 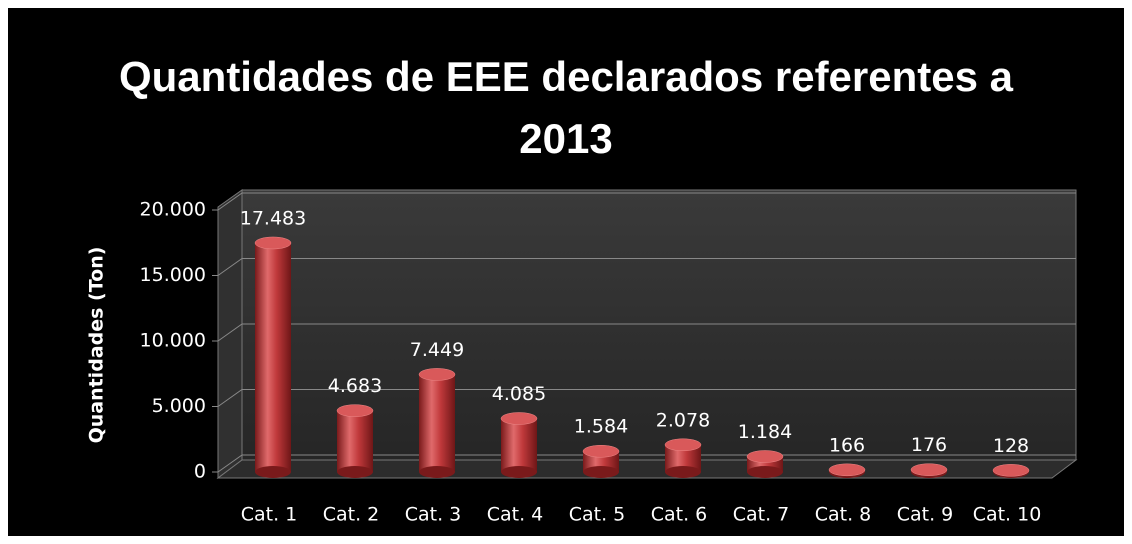 I want to click on data-label: 166, so click(x=847, y=445).